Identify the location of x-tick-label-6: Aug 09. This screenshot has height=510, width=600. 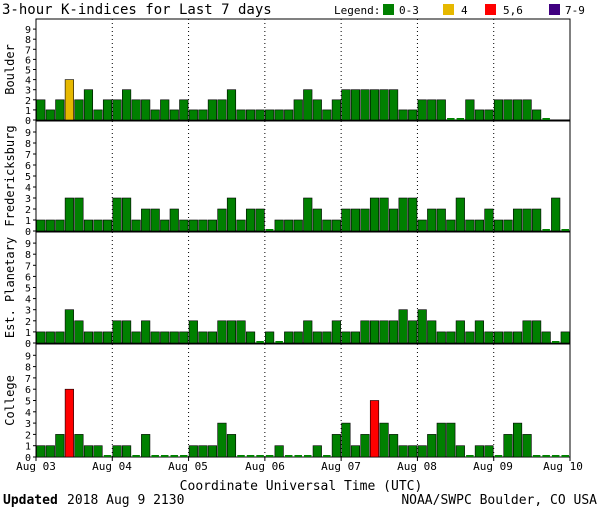
(493, 466).